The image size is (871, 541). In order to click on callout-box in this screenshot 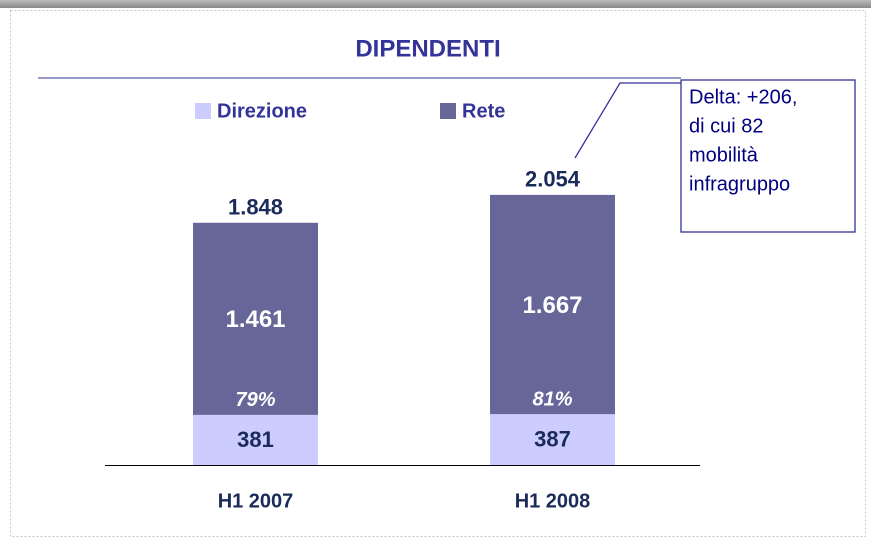, I will do `click(768, 156)`.